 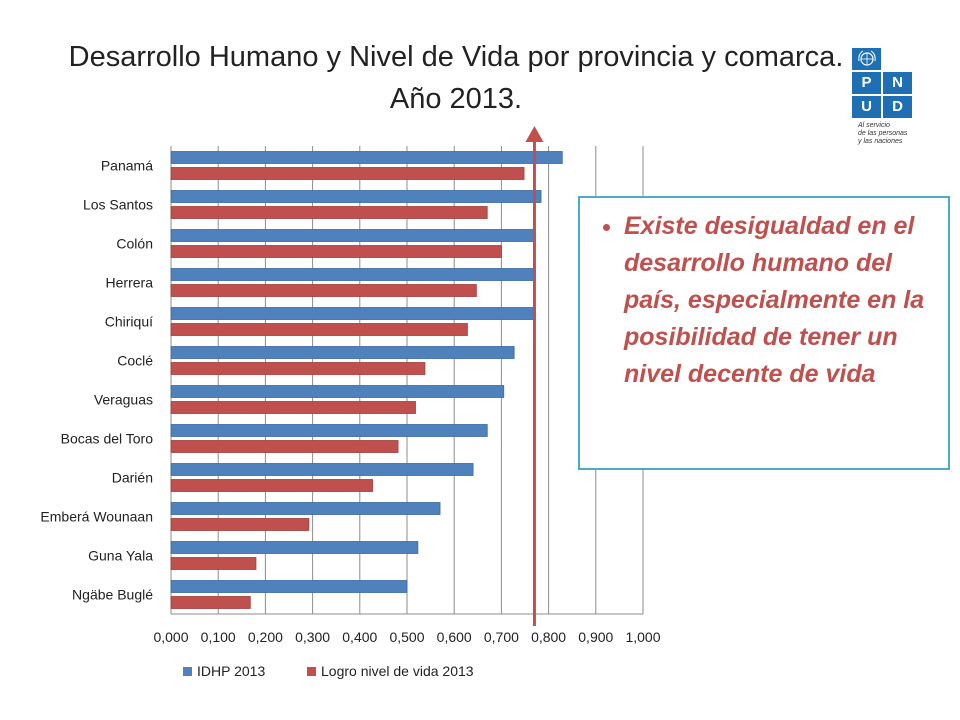 What do you see at coordinates (866, 107) in the screenshot?
I see `logo-letter-u: U` at bounding box center [866, 107].